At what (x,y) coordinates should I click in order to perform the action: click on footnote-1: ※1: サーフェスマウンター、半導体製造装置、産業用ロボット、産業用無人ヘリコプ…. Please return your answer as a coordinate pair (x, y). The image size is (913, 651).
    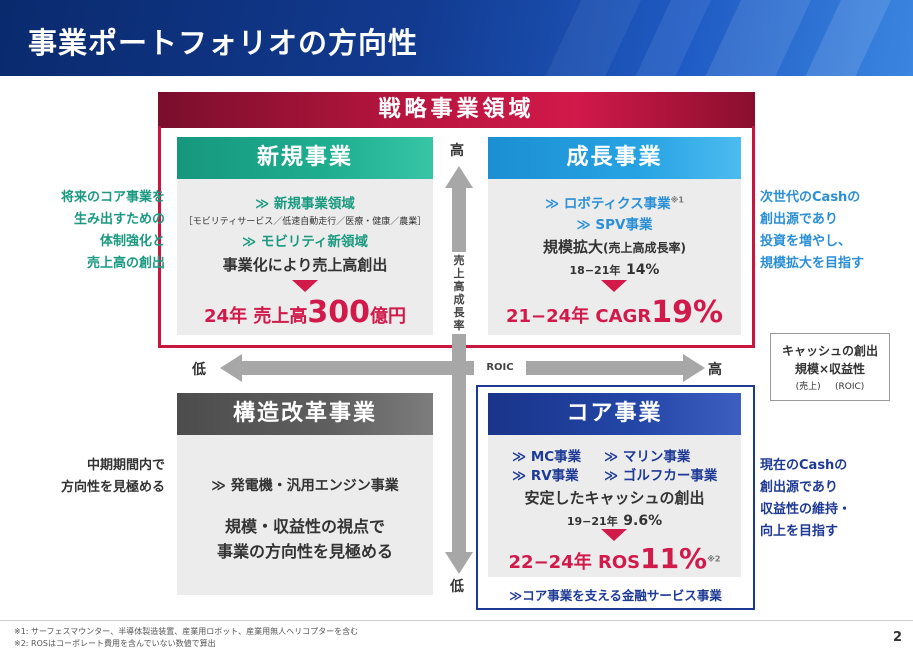
    Looking at the image, I should click on (186, 631).